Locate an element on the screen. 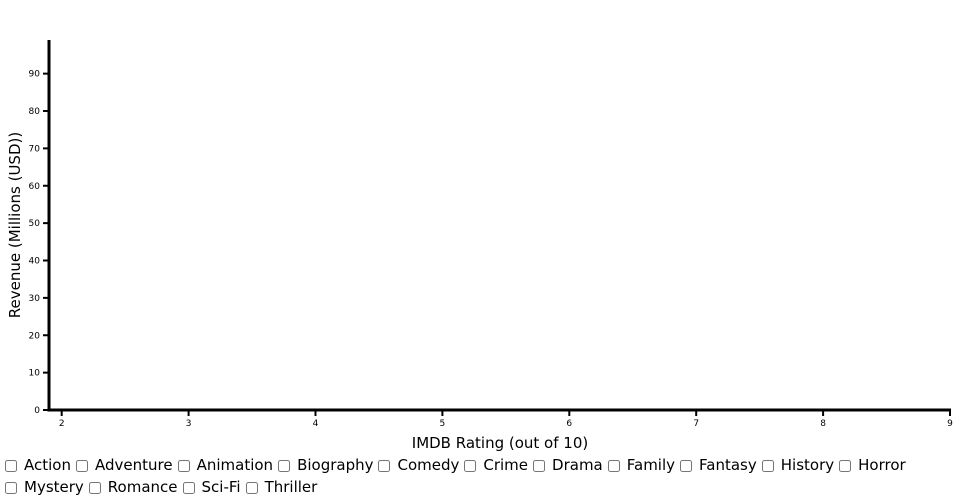  genre-filter-family: Family is located at coordinates (641, 465).